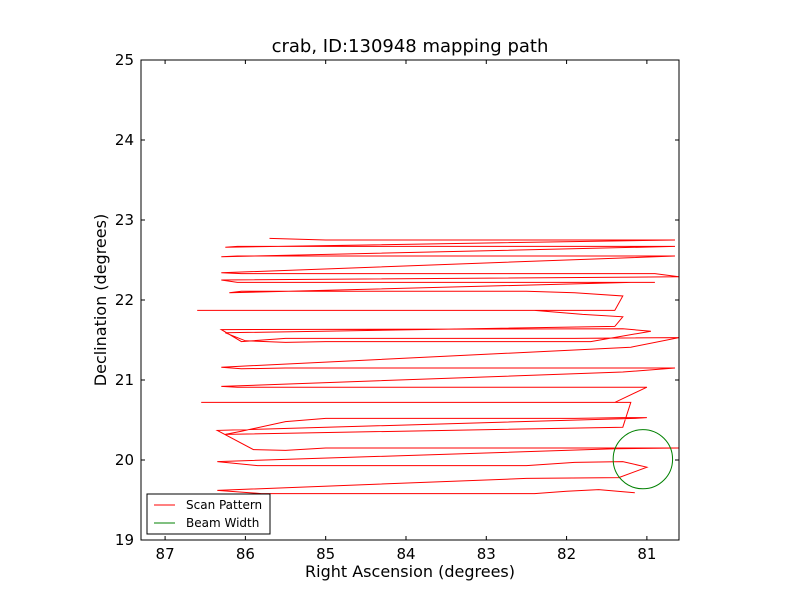 This screenshot has width=800, height=600. Describe the element at coordinates (222, 523) in the screenshot. I see `legend-beam-width-label: Beam Width` at that location.